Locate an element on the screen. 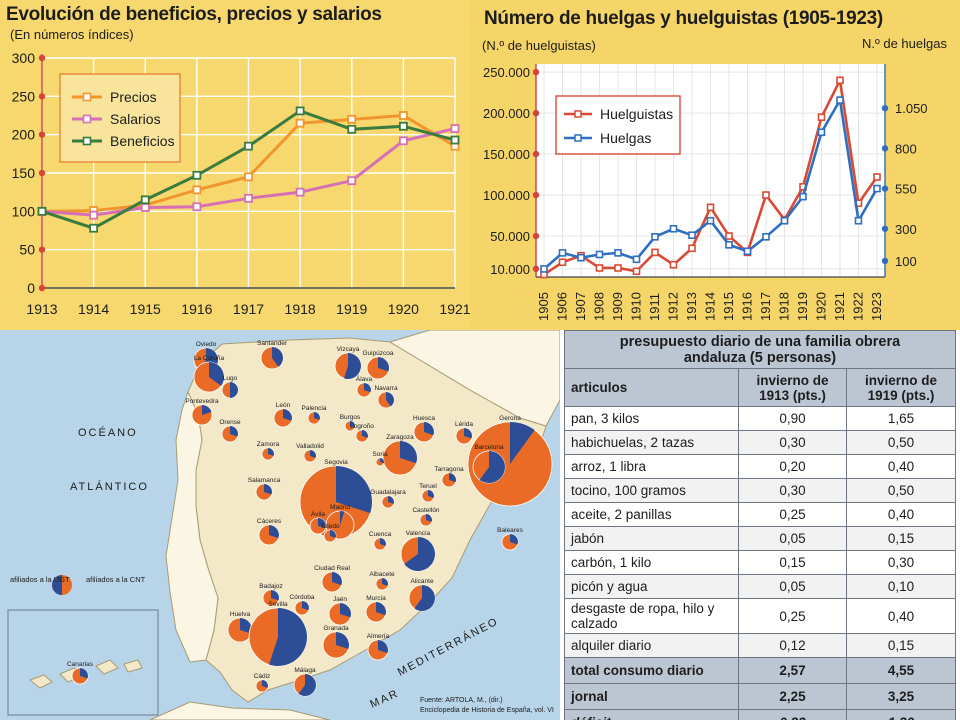 This screenshot has width=960, height=720. table-header-item: articulos is located at coordinates (651, 387).